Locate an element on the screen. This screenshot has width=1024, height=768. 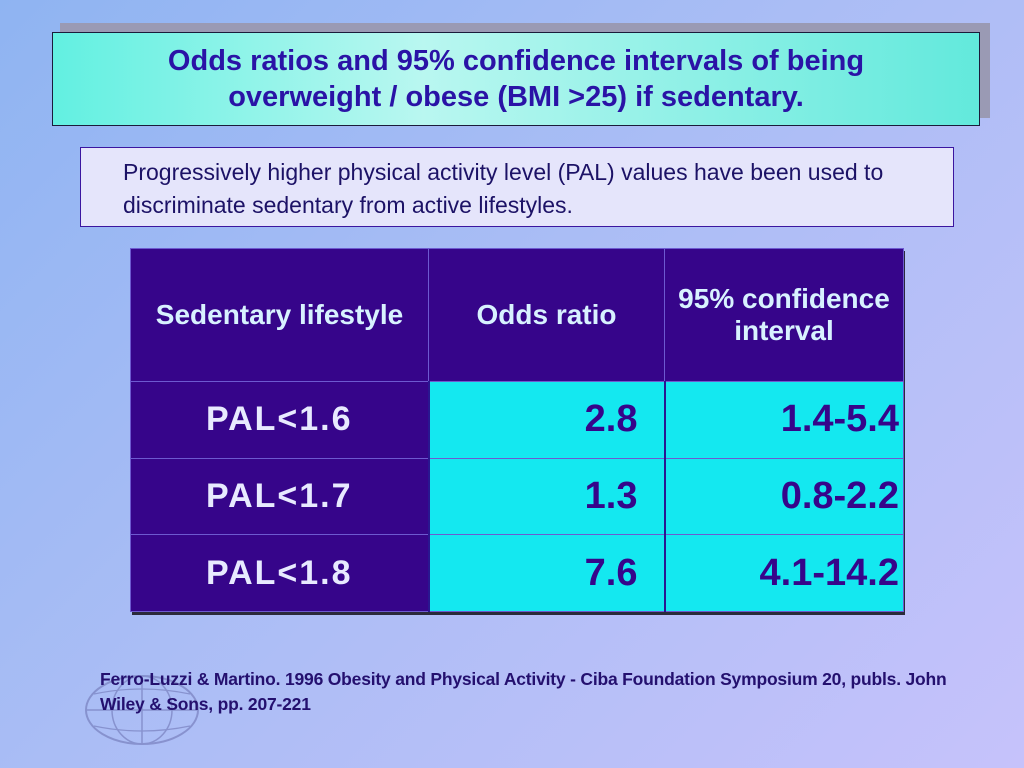
table-row: PAL<1.6 2.8 1.4-5.4 is located at coordinates (517, 420).